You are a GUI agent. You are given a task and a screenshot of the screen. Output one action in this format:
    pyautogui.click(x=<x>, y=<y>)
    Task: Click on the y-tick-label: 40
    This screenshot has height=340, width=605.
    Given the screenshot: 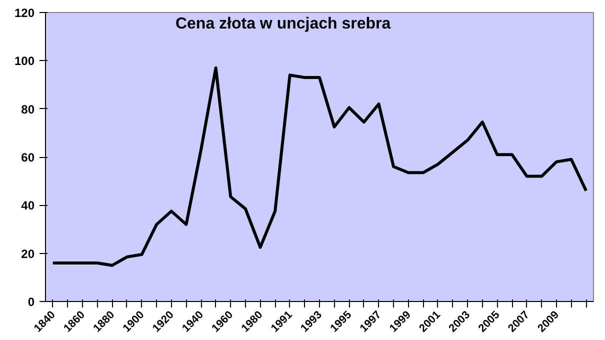 What is the action you would take?
    pyautogui.click(x=28, y=205)
    